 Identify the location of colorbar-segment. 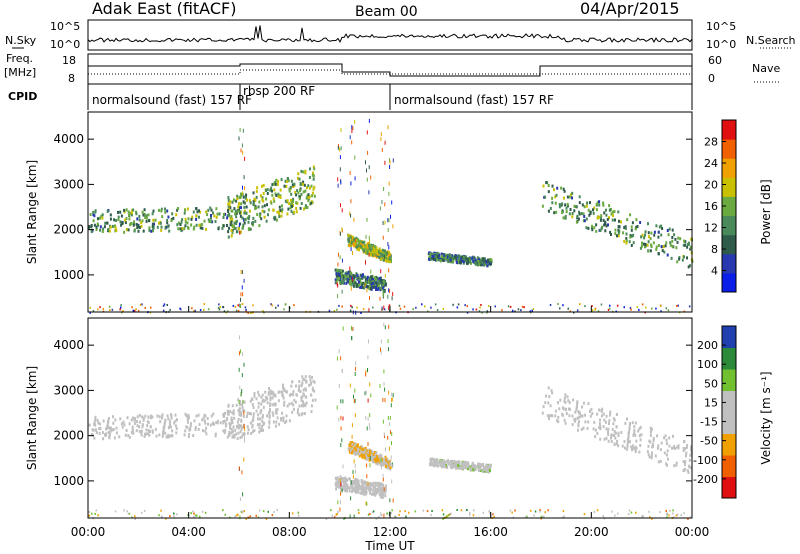
(729, 130).